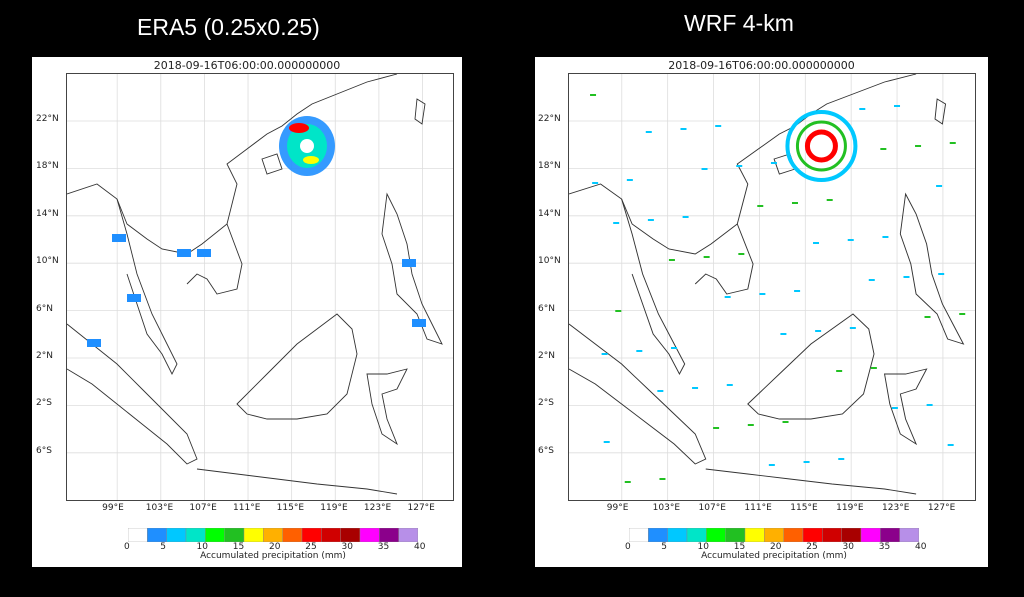 This screenshot has height=597, width=1024. Describe the element at coordinates (628, 547) in the screenshot. I see `colorbar-tick: 0` at that location.